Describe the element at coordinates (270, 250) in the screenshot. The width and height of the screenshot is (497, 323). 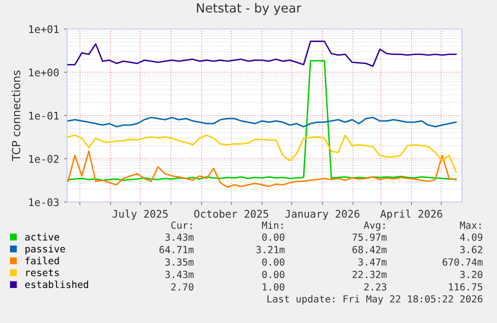
I see `text: 3.21m` at that location.